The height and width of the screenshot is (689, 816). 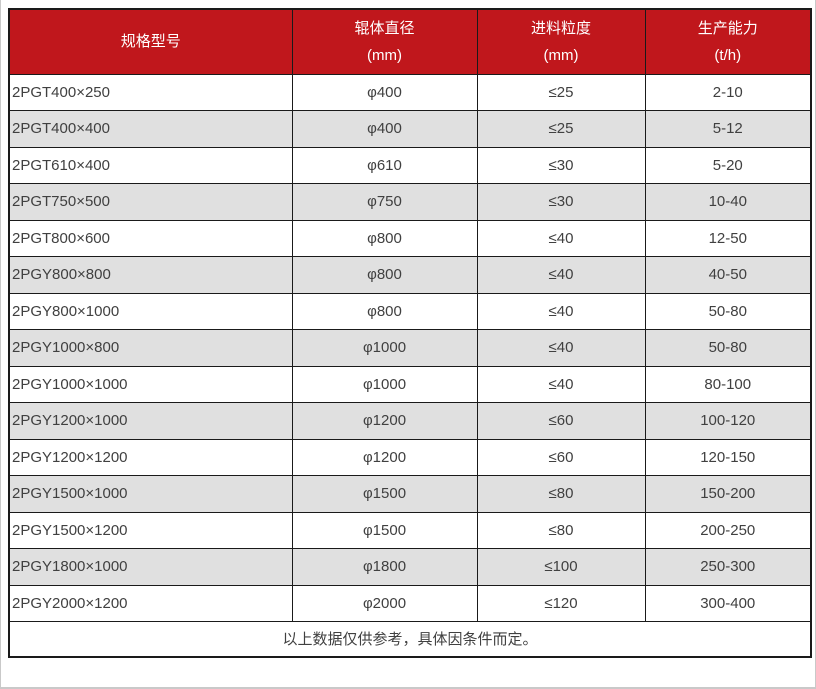 I want to click on table-row: 2PGY1000×1000 φ1000 ≤40 80-100, so click(x=410, y=384).